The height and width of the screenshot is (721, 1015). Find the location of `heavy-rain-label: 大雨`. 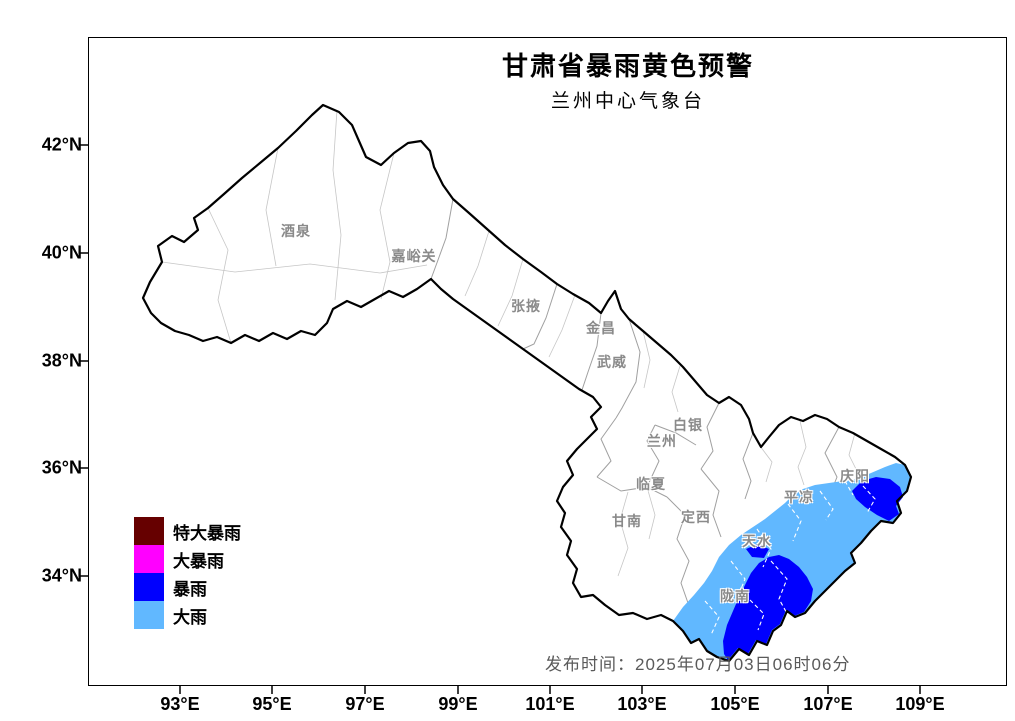

heavy-rain-label: 大雨 is located at coordinates (190, 617).